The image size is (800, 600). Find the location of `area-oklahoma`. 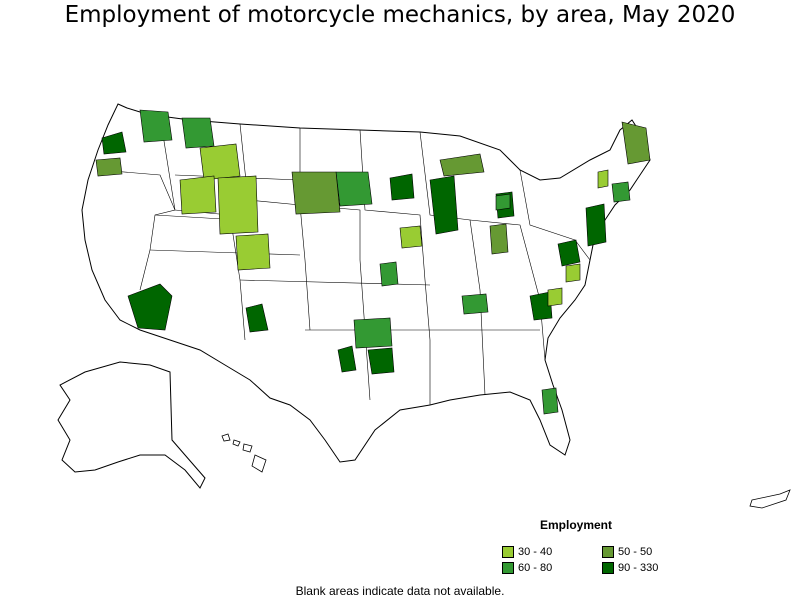

area-oklahoma is located at coordinates (373, 333).